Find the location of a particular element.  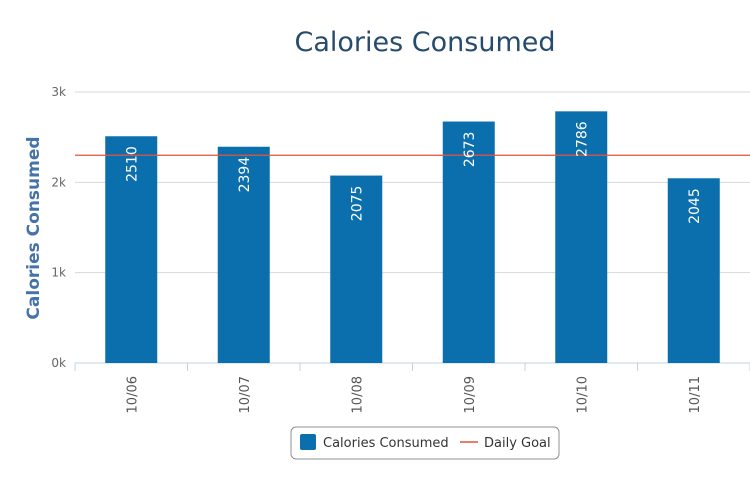

chart-title: Calories Consumed is located at coordinates (425, 42).